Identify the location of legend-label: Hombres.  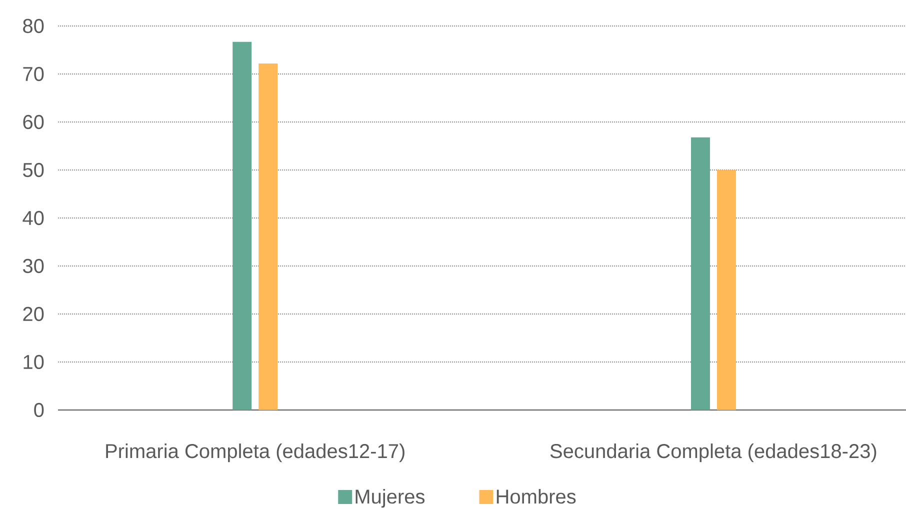
(536, 496).